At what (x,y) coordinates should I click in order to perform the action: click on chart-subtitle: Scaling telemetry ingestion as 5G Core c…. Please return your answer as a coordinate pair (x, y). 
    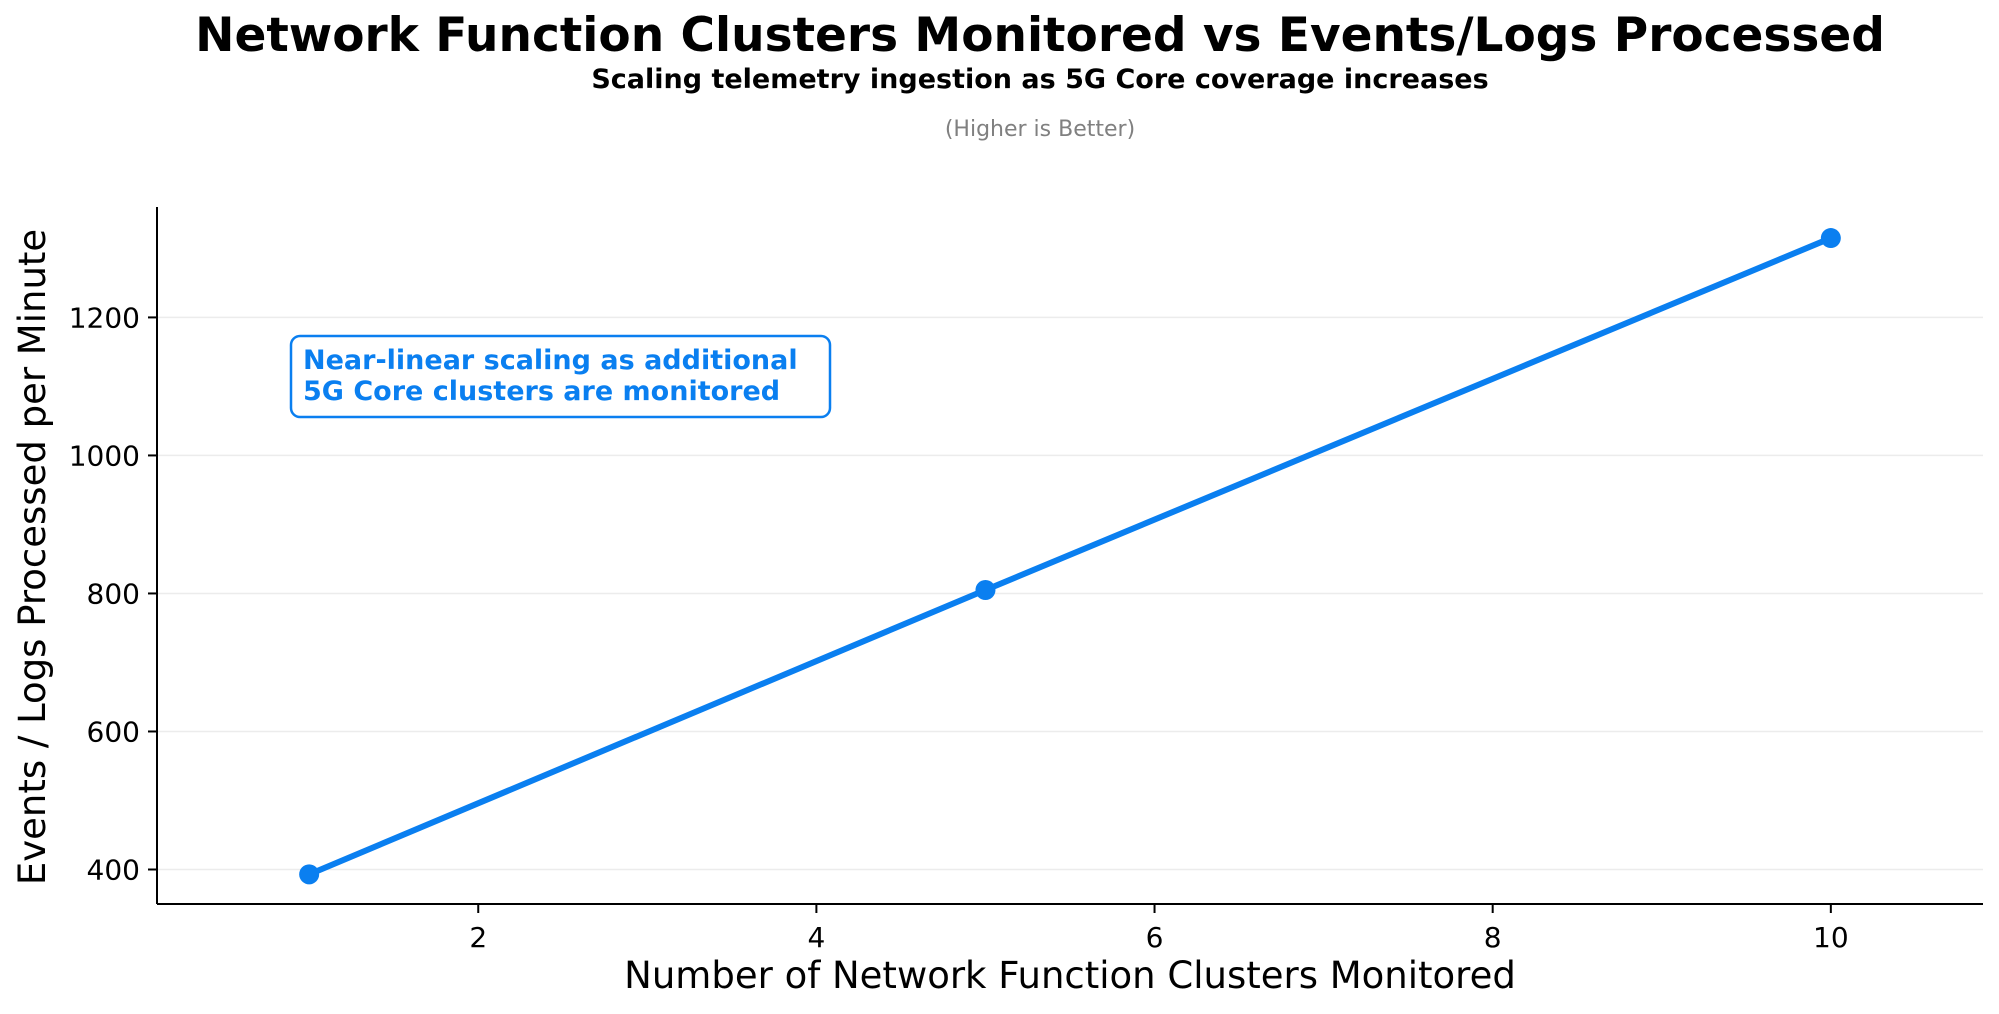
    Looking at the image, I should click on (1039, 79).